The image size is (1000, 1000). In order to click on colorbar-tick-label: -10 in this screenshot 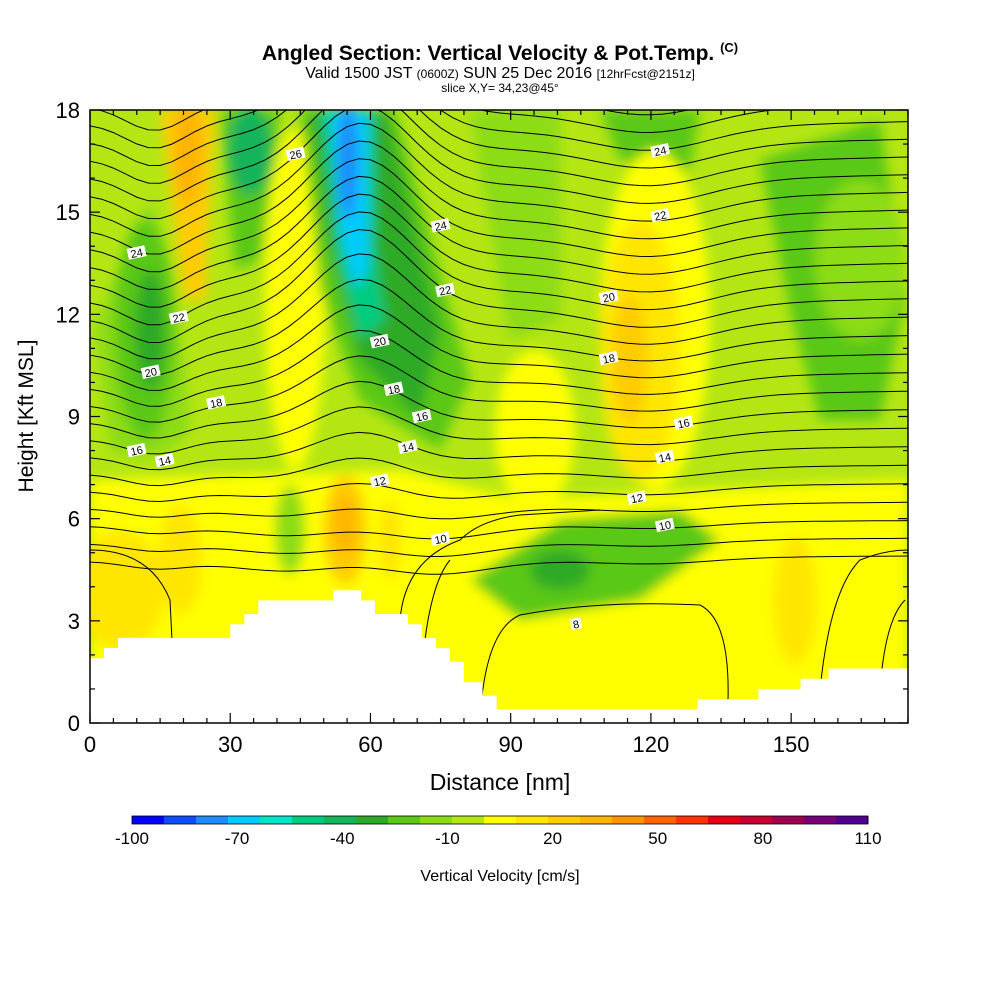, I will do `click(447, 838)`.